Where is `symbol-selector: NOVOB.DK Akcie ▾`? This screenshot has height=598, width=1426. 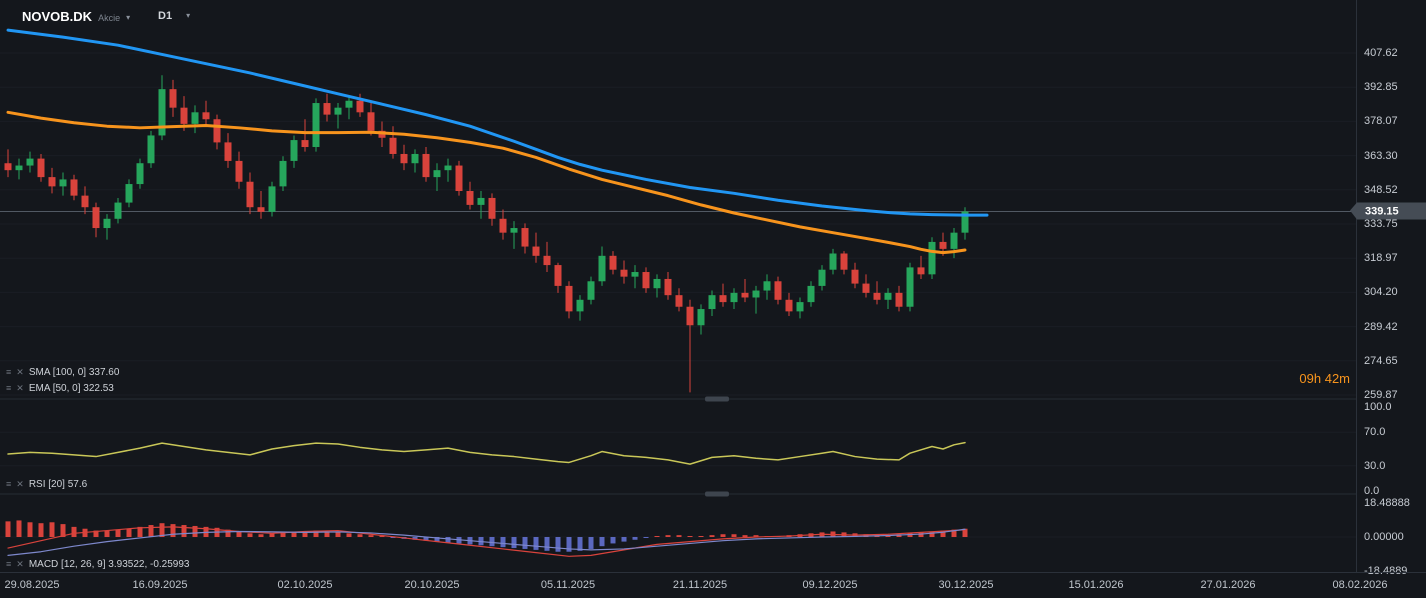
symbol-selector: NOVOB.DK Akcie ▾ is located at coordinates (76, 16).